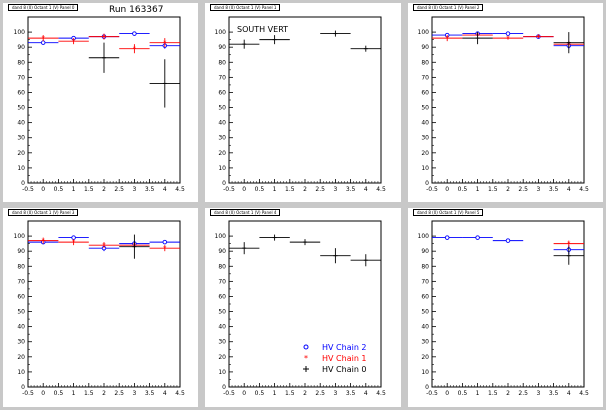  I want to click on legend-label: HV Chain 1, so click(344, 358).